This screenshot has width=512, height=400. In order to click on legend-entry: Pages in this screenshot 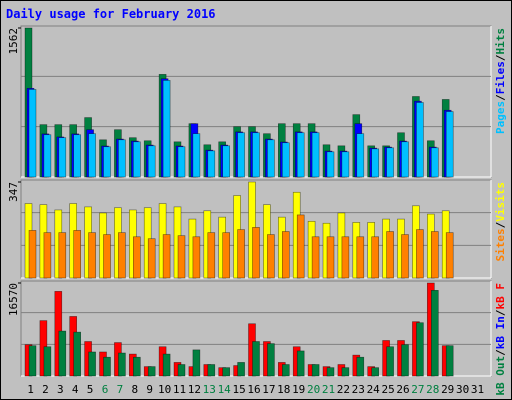, I will do `click(500, 117)`.